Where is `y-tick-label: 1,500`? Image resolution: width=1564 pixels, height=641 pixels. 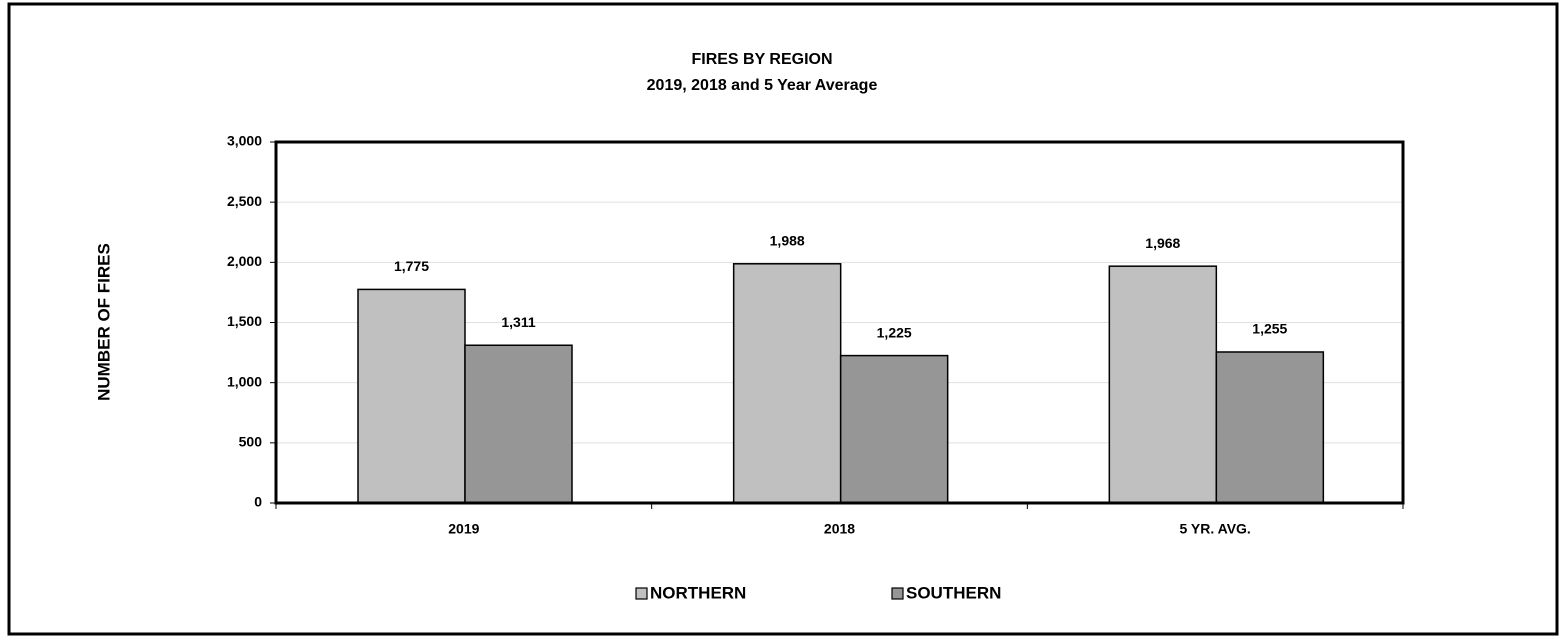
y-tick-label: 1,500 is located at coordinates (244, 321).